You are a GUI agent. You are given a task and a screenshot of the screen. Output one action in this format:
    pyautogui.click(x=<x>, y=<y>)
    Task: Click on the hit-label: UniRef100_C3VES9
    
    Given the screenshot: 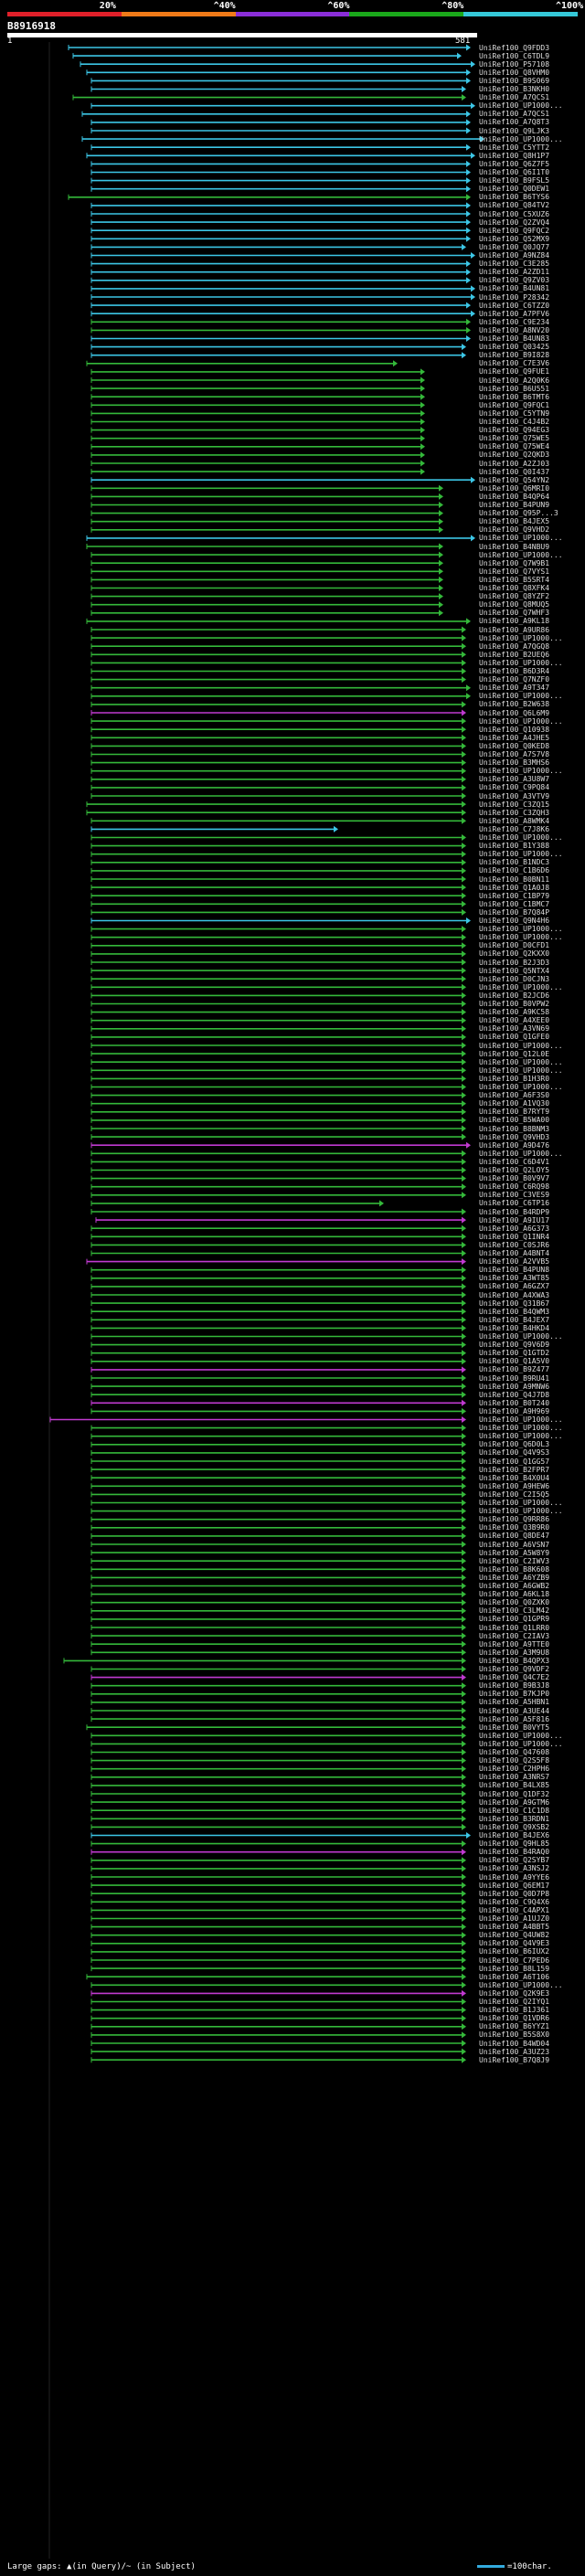 What is the action you would take?
    pyautogui.click(x=514, y=1195)
    